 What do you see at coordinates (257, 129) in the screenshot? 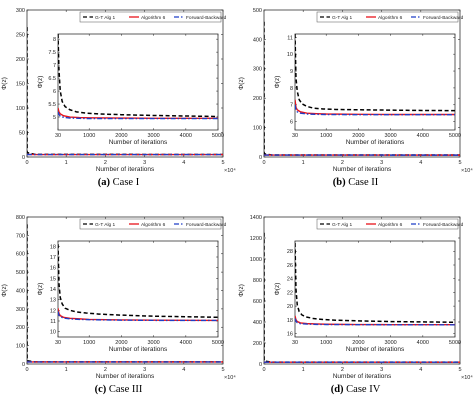
I see `y-tick-label: 100` at bounding box center [257, 129].